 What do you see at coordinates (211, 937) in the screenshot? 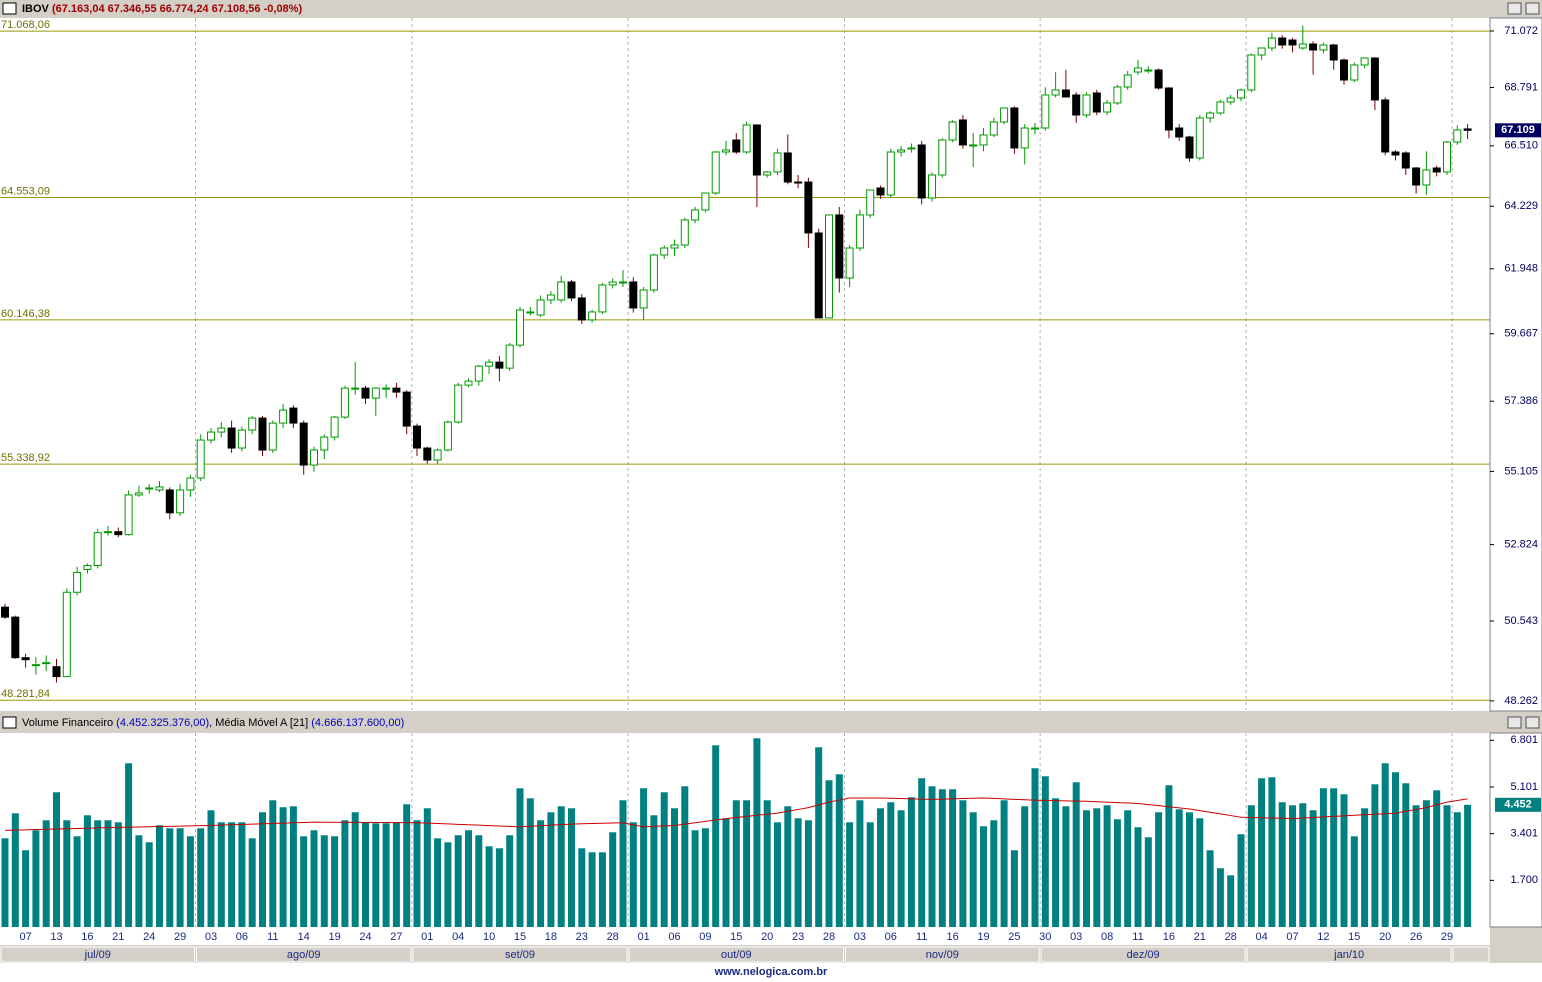
I see `x-tick-label: 03` at bounding box center [211, 937].